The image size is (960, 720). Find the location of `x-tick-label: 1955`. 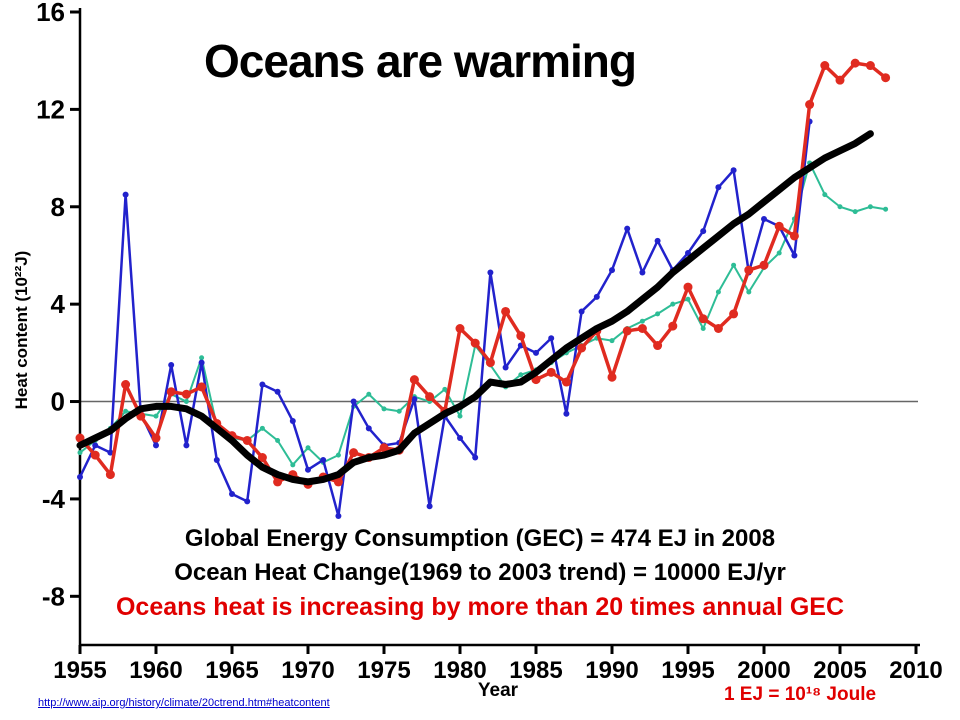

x-tick-label: 1955 is located at coordinates (79, 670).